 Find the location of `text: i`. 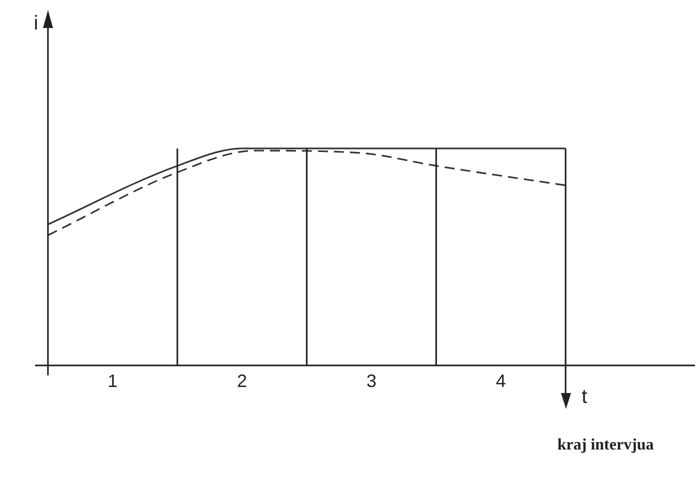

text: i is located at coordinates (36, 23).